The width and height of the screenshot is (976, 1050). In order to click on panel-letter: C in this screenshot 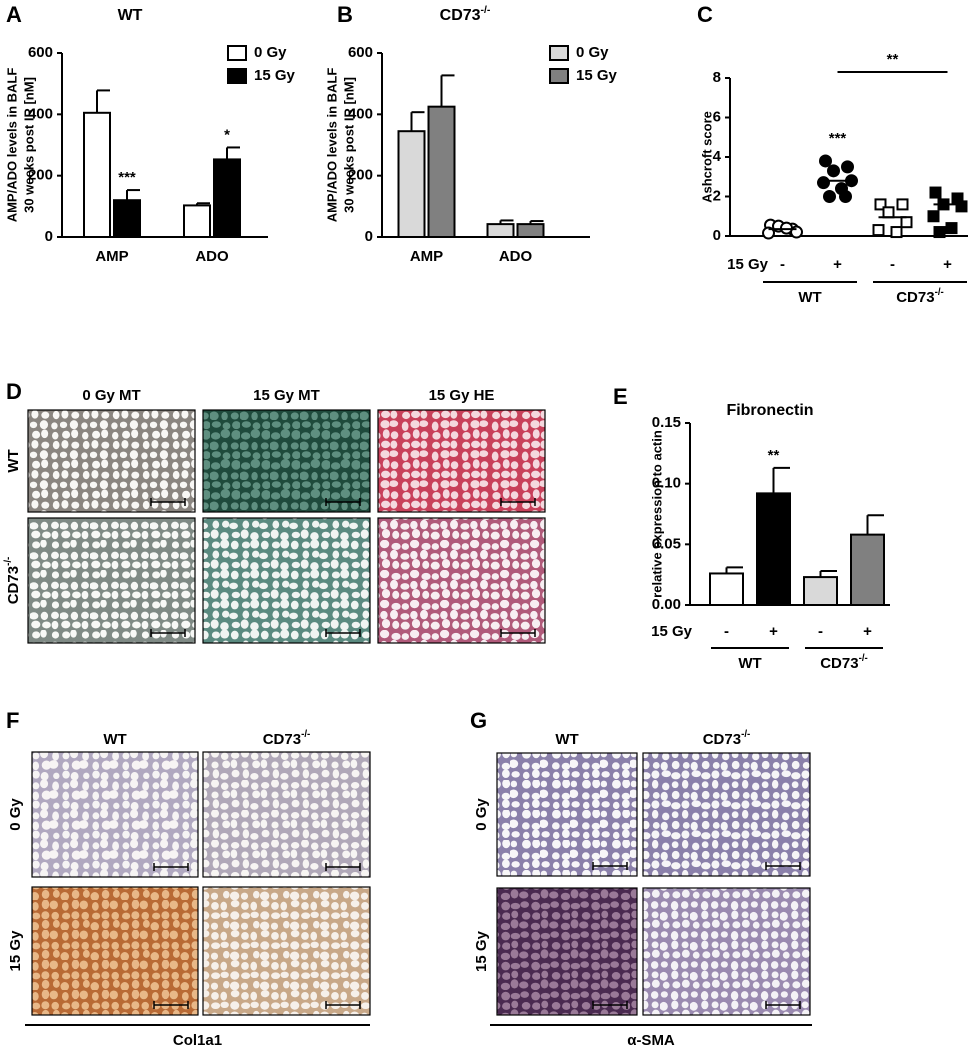, I will do `click(705, 14)`.